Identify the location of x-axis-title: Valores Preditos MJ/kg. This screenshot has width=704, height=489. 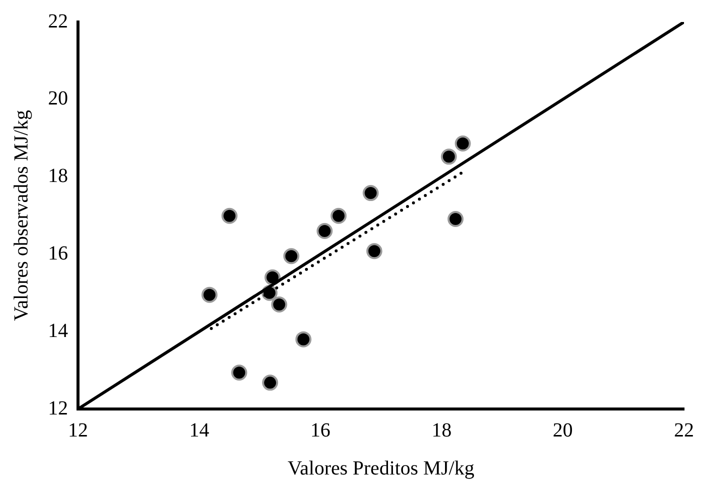
(381, 468).